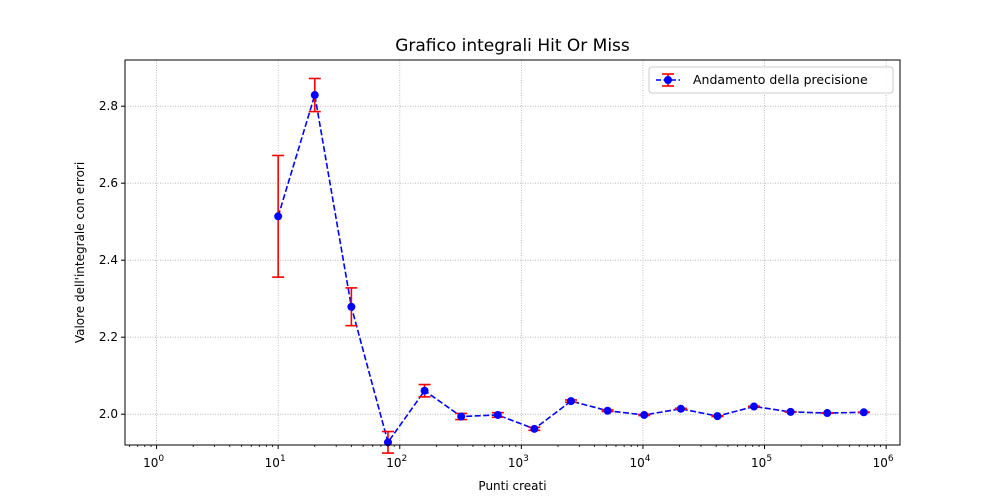 The image size is (1000, 500). I want to click on x-tick-exponent: 5, so click(769, 459).